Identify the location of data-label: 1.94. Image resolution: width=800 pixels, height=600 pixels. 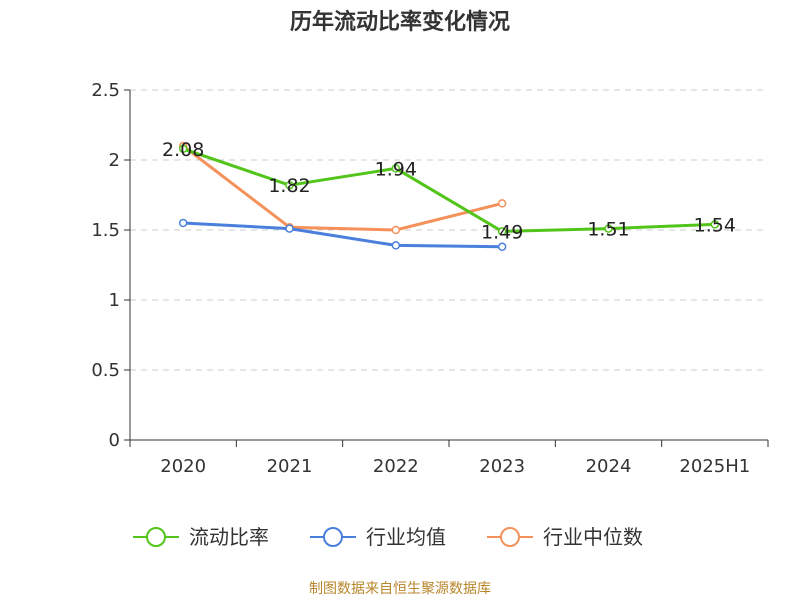
(396, 169).